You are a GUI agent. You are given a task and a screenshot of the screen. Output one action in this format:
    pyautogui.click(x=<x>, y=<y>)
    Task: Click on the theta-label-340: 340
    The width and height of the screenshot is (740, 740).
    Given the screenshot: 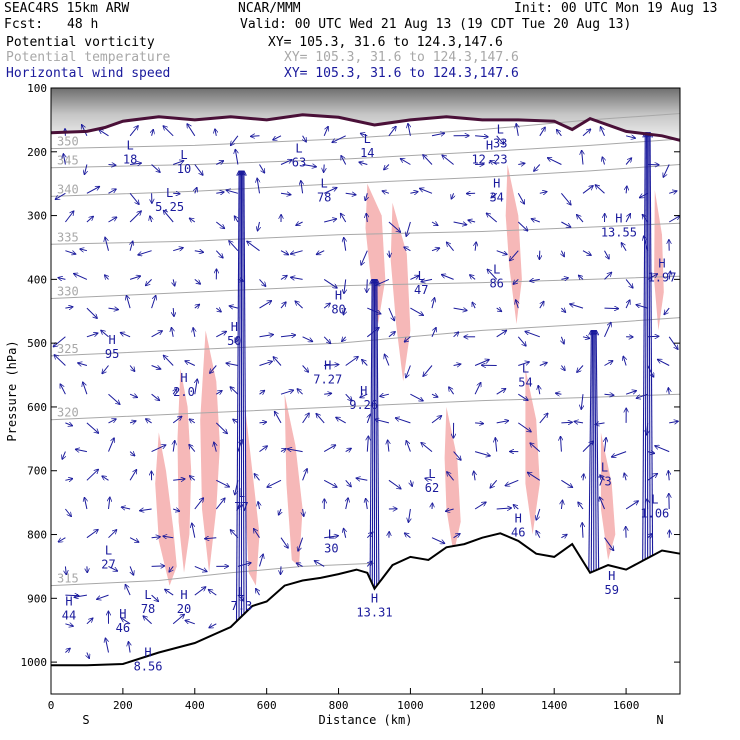 What is the action you would take?
    pyautogui.click(x=68, y=189)
    